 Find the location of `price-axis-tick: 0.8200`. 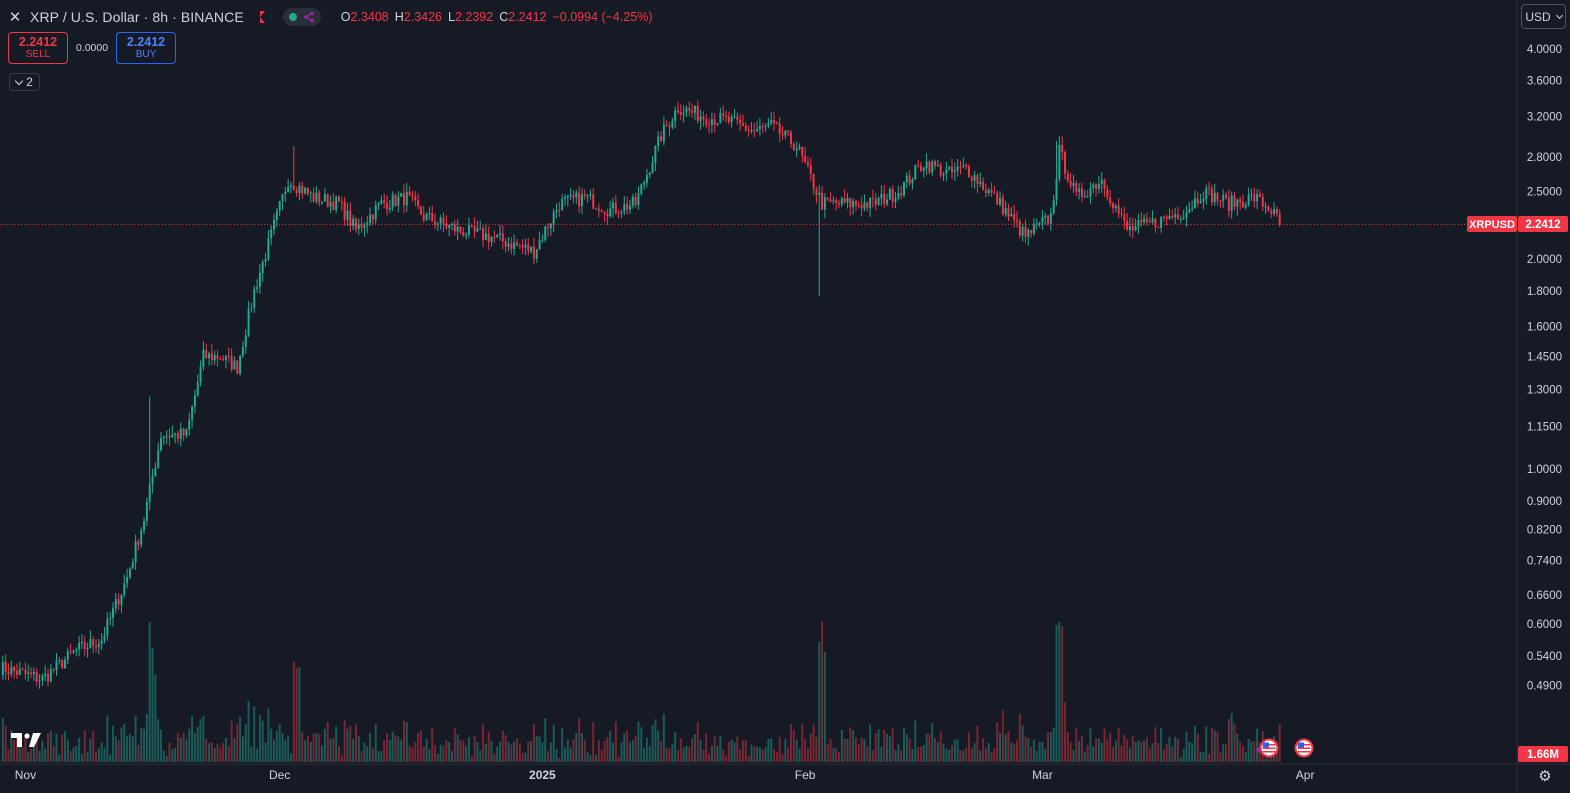

price-axis-tick: 0.8200 is located at coordinates (1544, 530).